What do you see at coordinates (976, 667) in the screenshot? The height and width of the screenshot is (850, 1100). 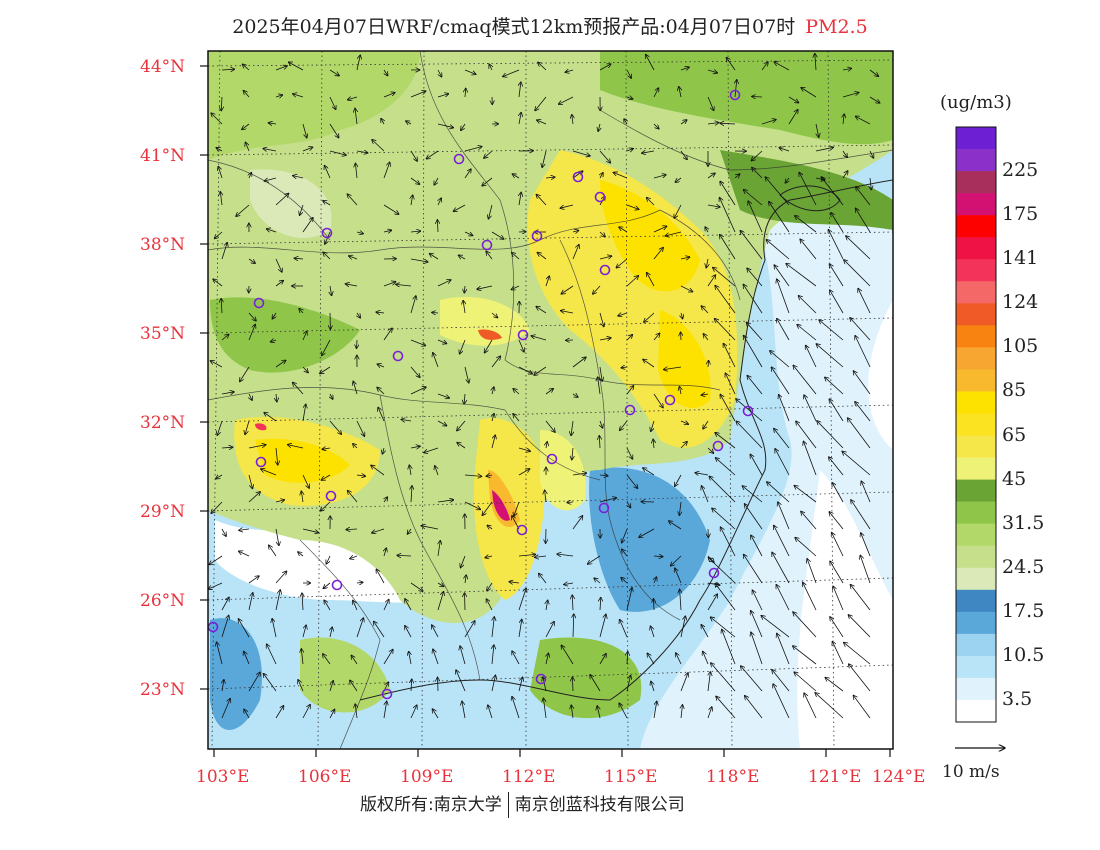 I see `colorbar-swatch` at bounding box center [976, 667].